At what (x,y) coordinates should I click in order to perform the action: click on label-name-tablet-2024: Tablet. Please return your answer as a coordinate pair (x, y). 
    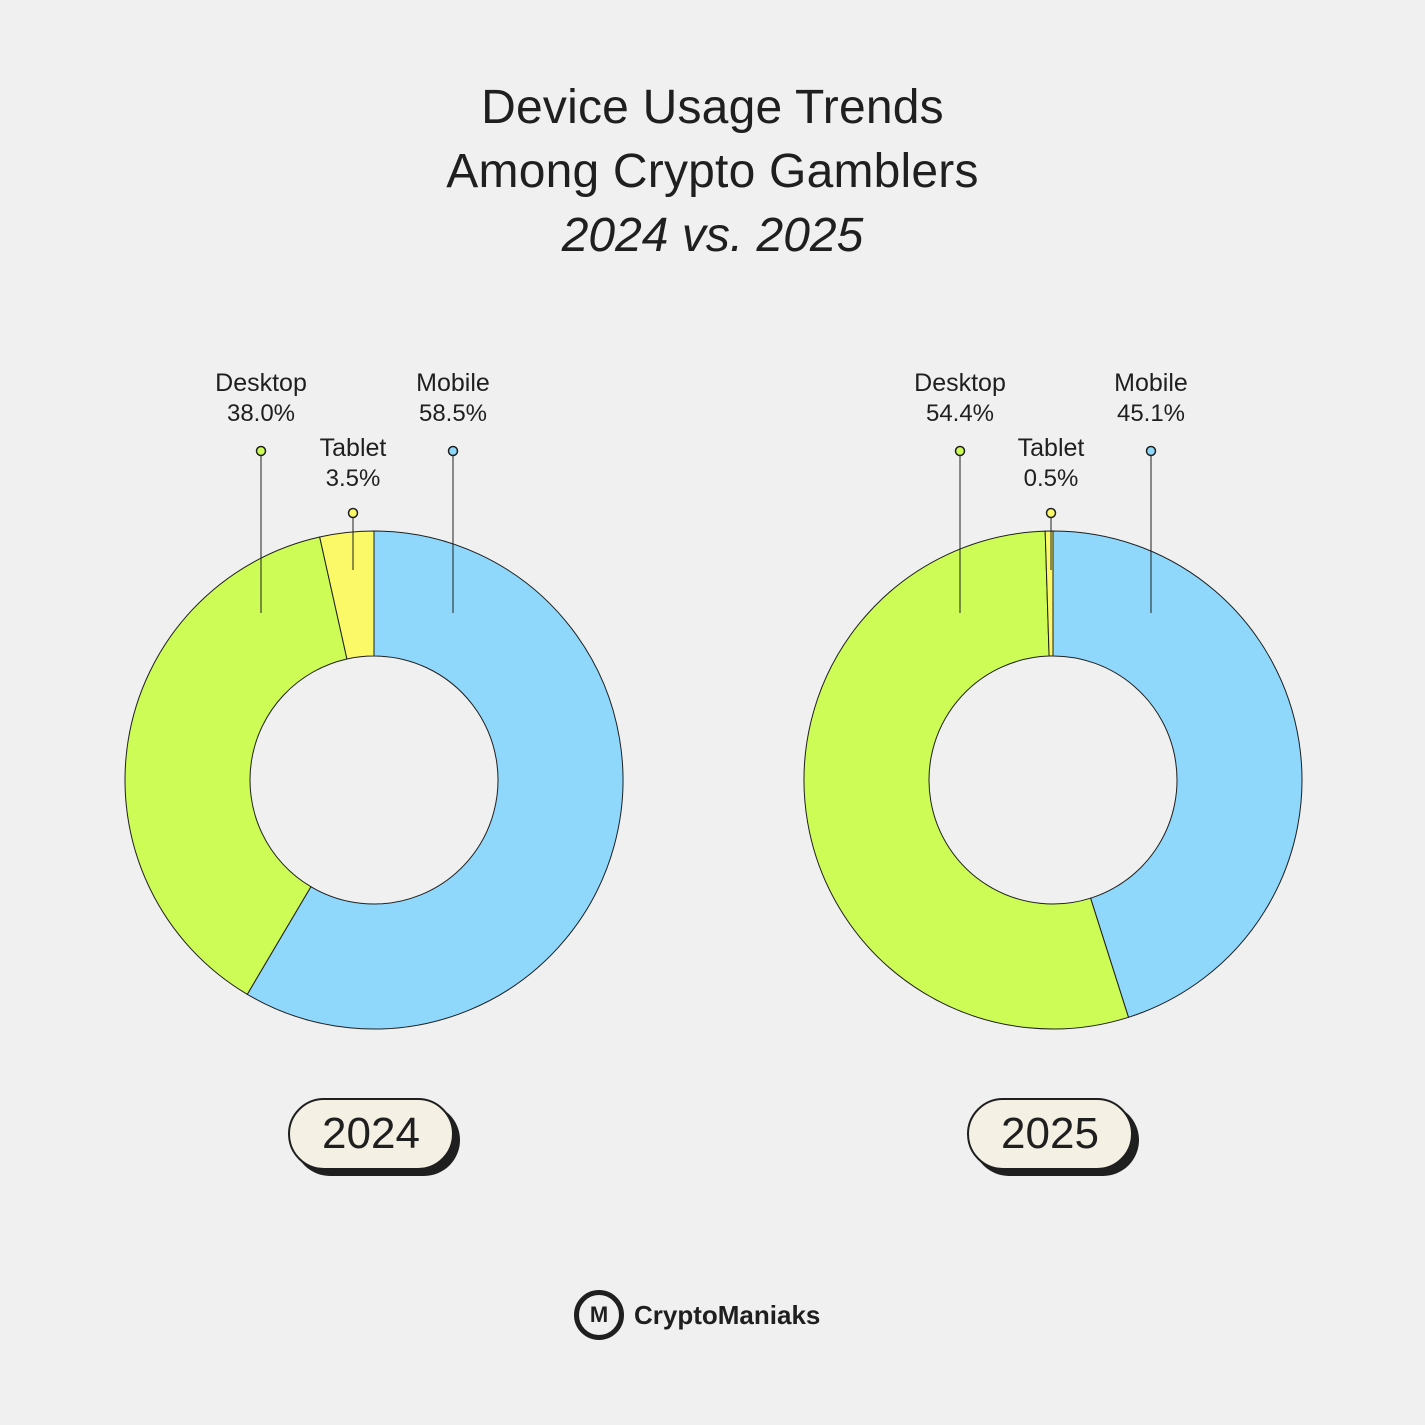
    Looking at the image, I should click on (353, 448).